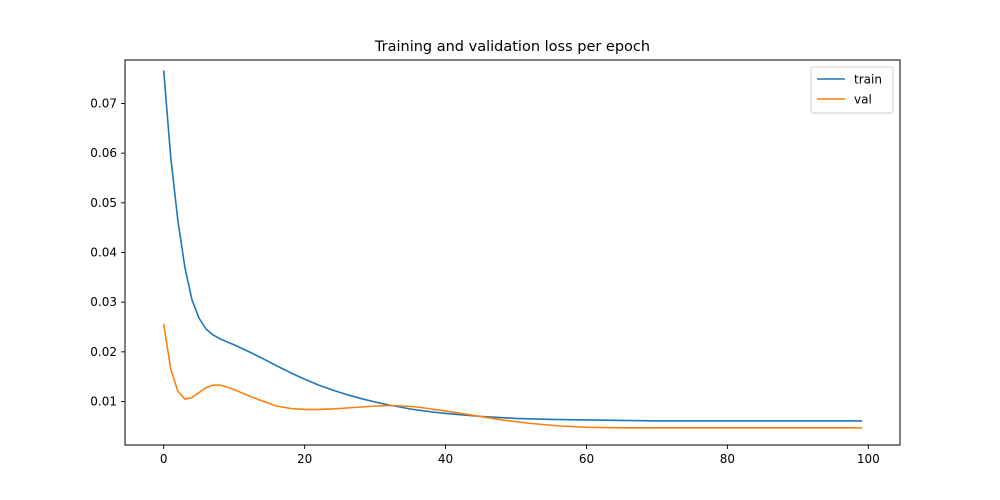 This screenshot has width=1000, height=500. I want to click on legend-label-val: val, so click(863, 100).